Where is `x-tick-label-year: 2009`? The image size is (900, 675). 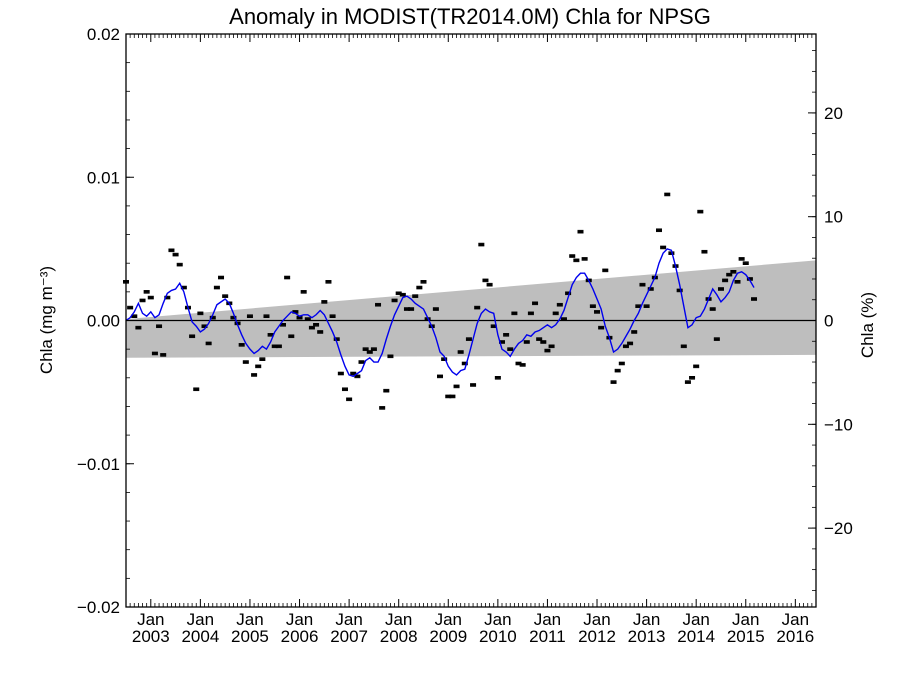 x-tick-label-year: 2009 is located at coordinates (448, 636).